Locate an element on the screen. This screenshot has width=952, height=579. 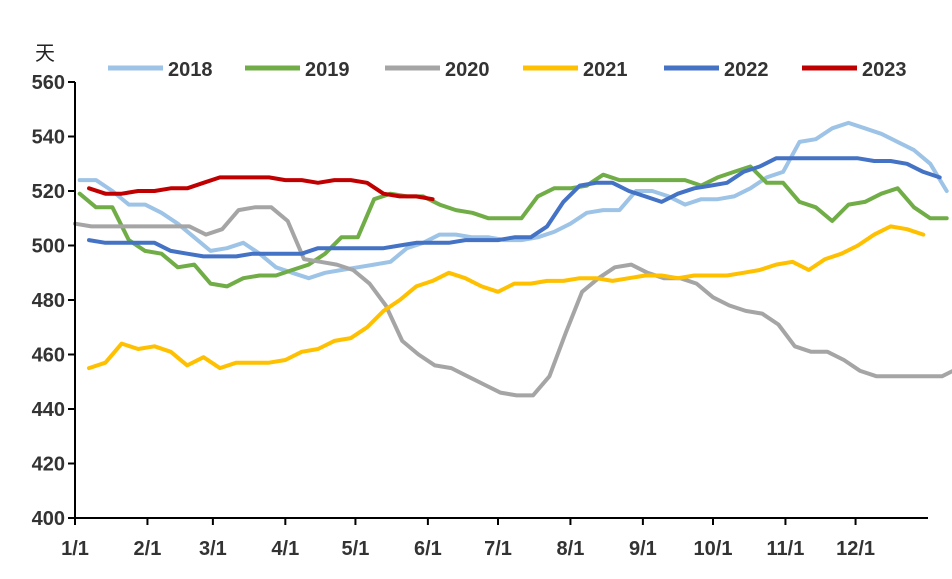
y-tick-label: 400 is located at coordinates (48, 519).